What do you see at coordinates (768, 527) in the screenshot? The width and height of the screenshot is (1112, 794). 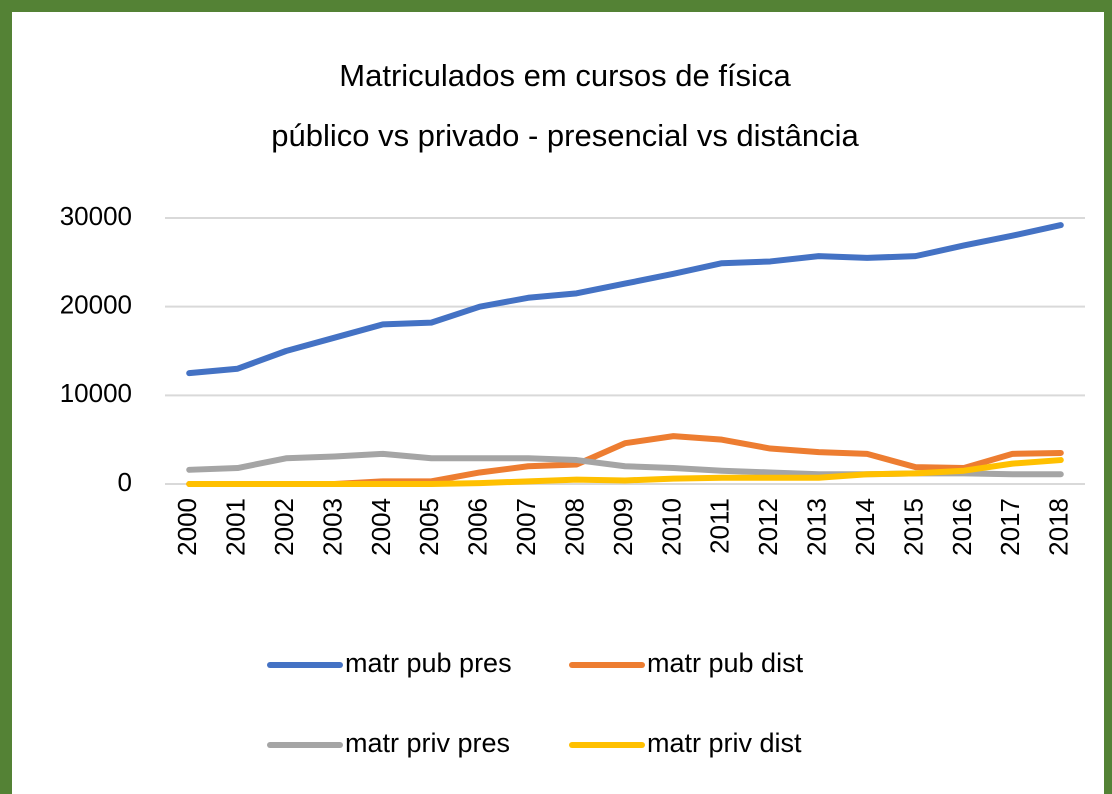 I see `x-tick-label: 2012` at bounding box center [768, 527].